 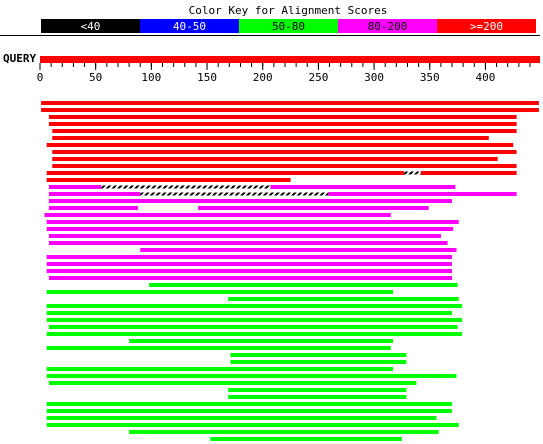 What do you see at coordinates (318, 77) in the screenshot?
I see `x-tick-label: 250` at bounding box center [318, 77].